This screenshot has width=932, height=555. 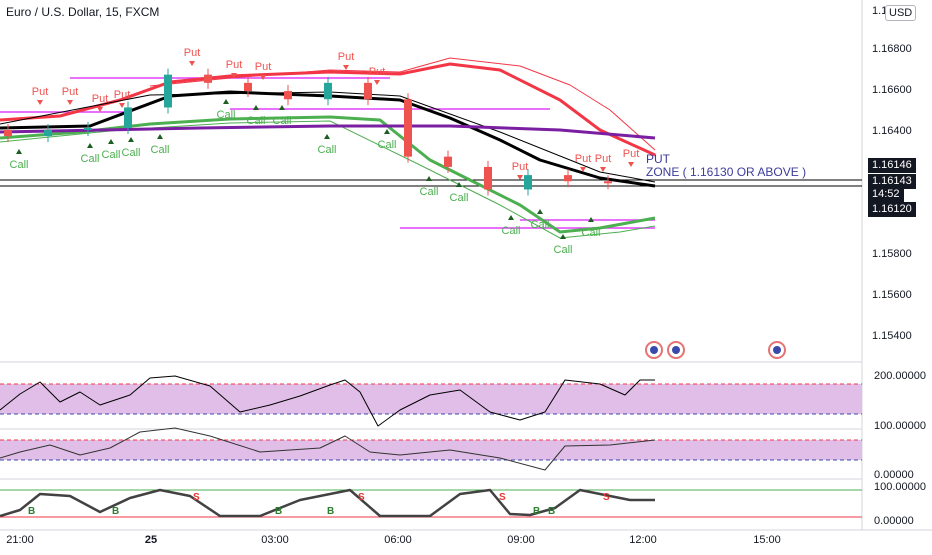 I want to click on x-tick-label: 25, so click(x=151, y=540).